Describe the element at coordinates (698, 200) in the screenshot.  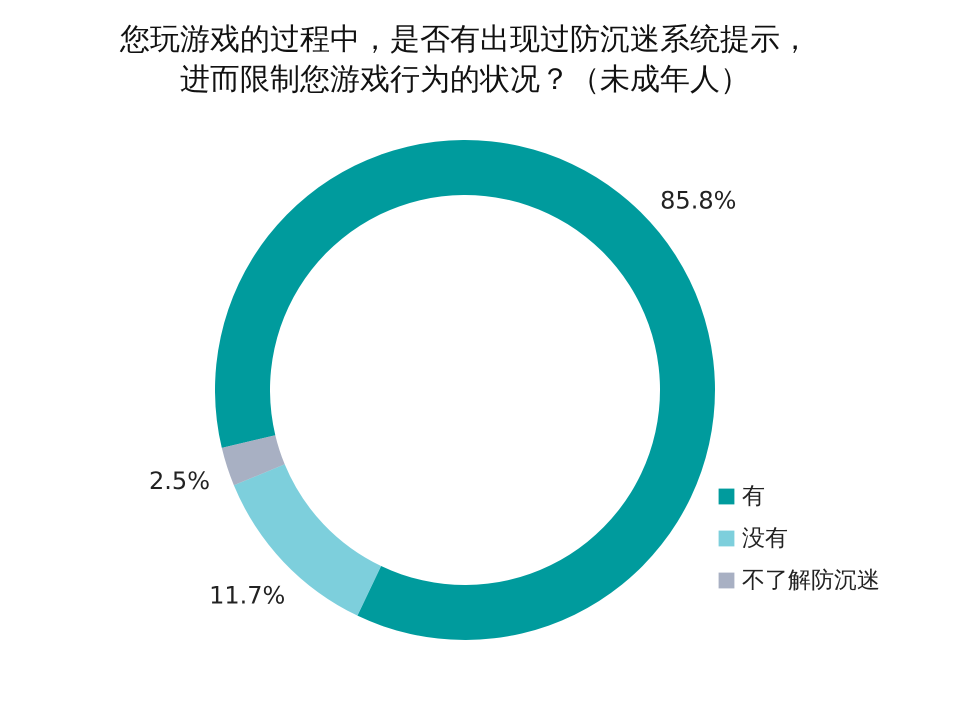
I see `data-label: 85.8%` at that location.